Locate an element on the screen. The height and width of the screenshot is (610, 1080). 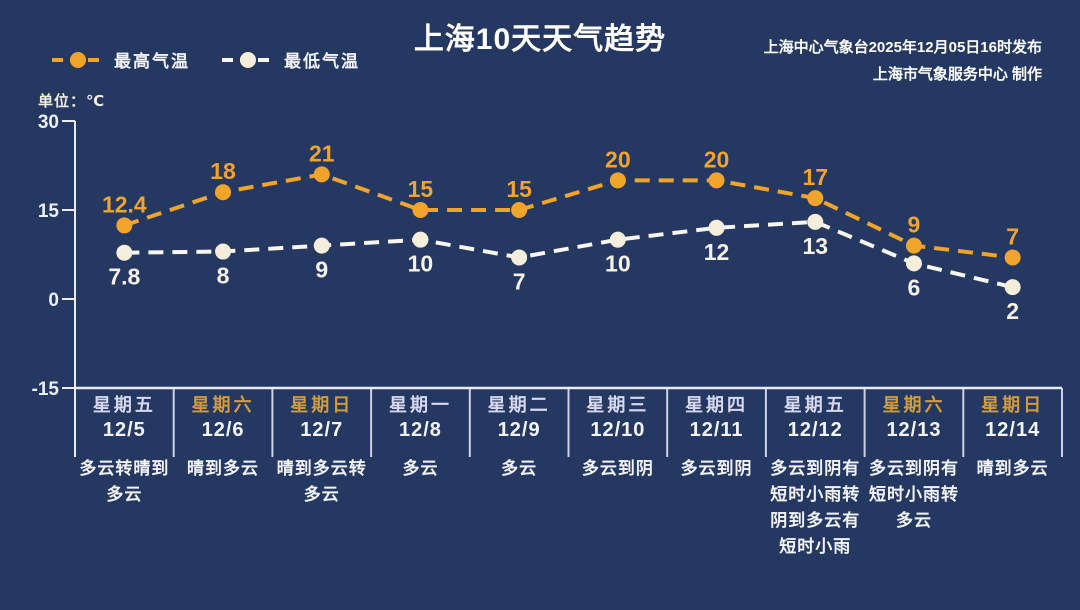
temp-value-label: 20 is located at coordinates (618, 159).